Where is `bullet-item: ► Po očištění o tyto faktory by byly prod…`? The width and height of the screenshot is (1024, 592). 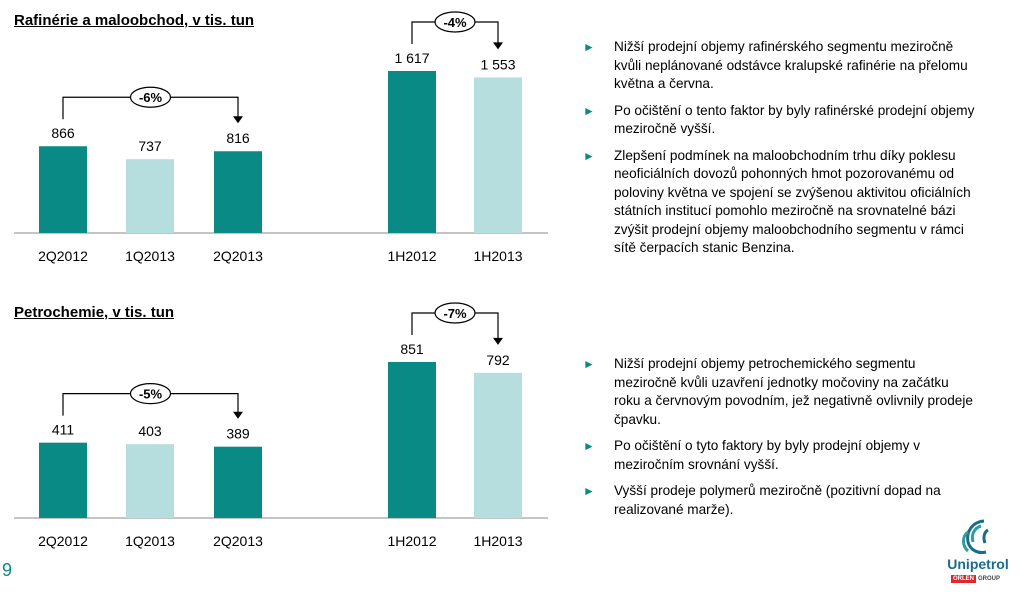 bullet-item: ► Po očištění o tyto faktory by byly prod… is located at coordinates (780, 455).